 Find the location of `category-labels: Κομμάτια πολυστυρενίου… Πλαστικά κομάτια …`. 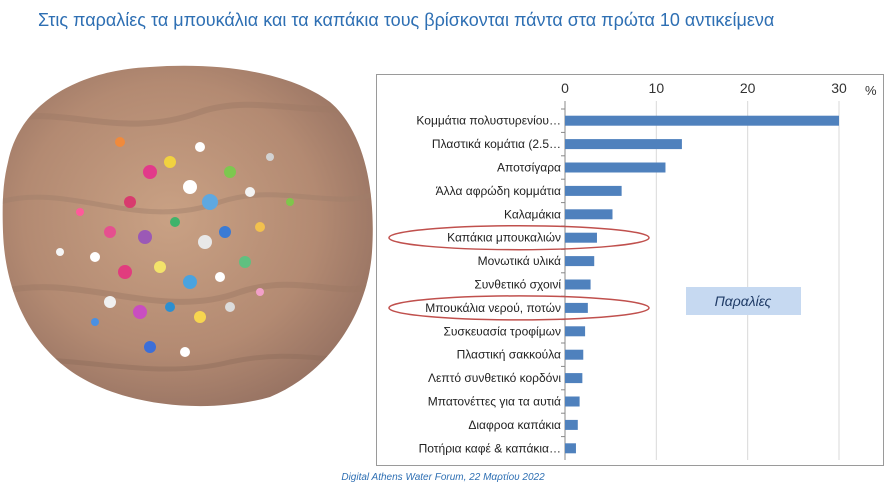

category-labels: Κομμάτια πολυστυρενίου… Πλαστικά κομάτια … is located at coordinates (488, 285).